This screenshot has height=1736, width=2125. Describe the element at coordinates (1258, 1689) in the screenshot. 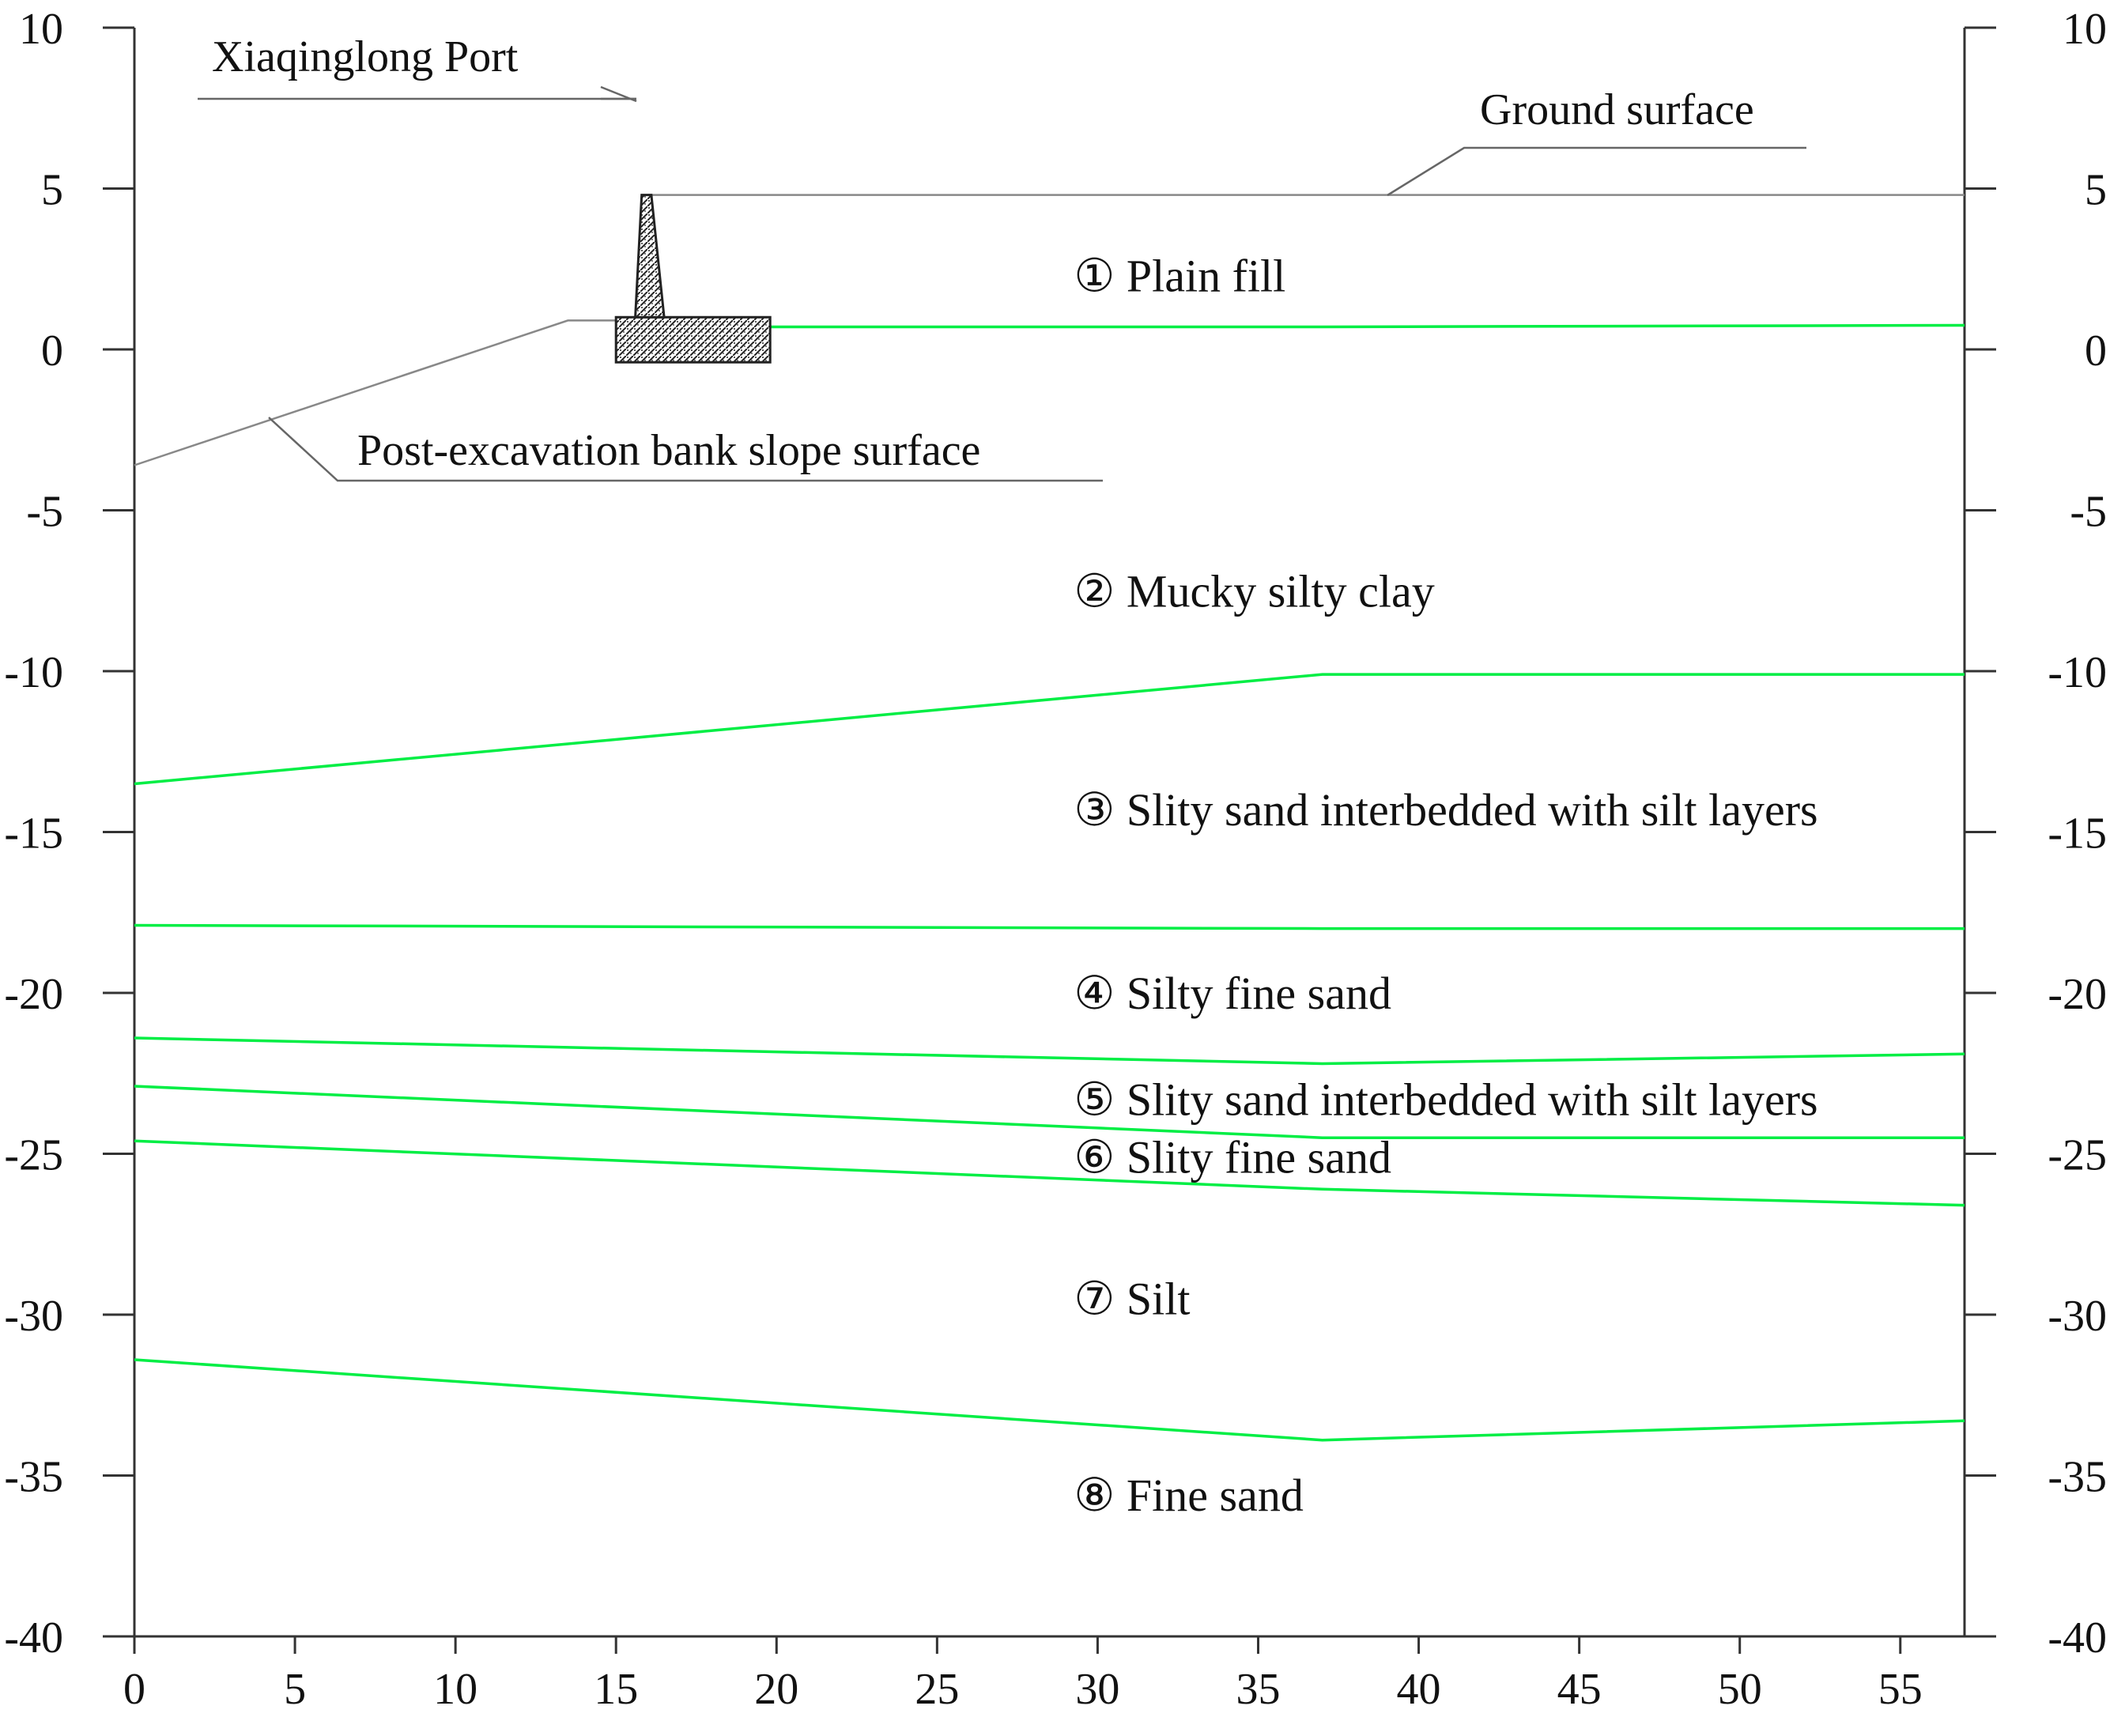

I see `x-tick-label: 35` at that location.